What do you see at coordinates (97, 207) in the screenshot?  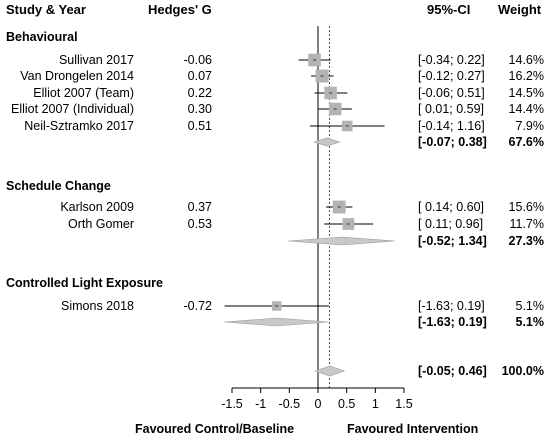 I see `study-label: Karlson 2009` at bounding box center [97, 207].